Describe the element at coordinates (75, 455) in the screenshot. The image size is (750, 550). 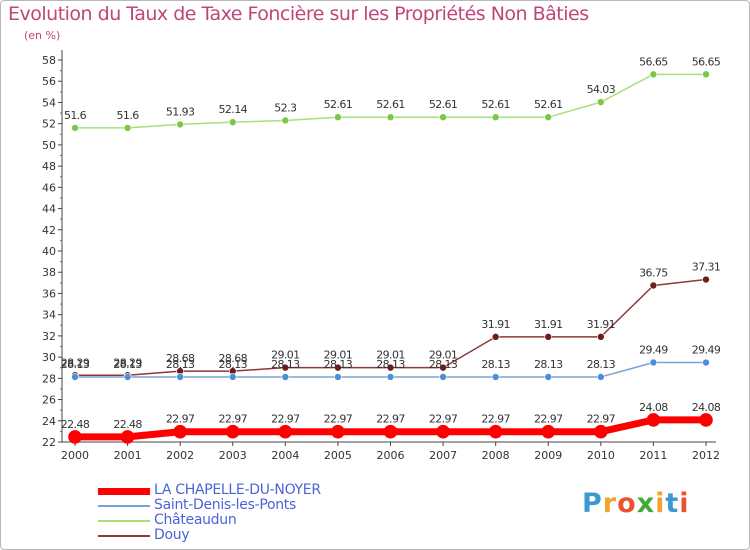
I see `x-tick-label: 2000` at that location.